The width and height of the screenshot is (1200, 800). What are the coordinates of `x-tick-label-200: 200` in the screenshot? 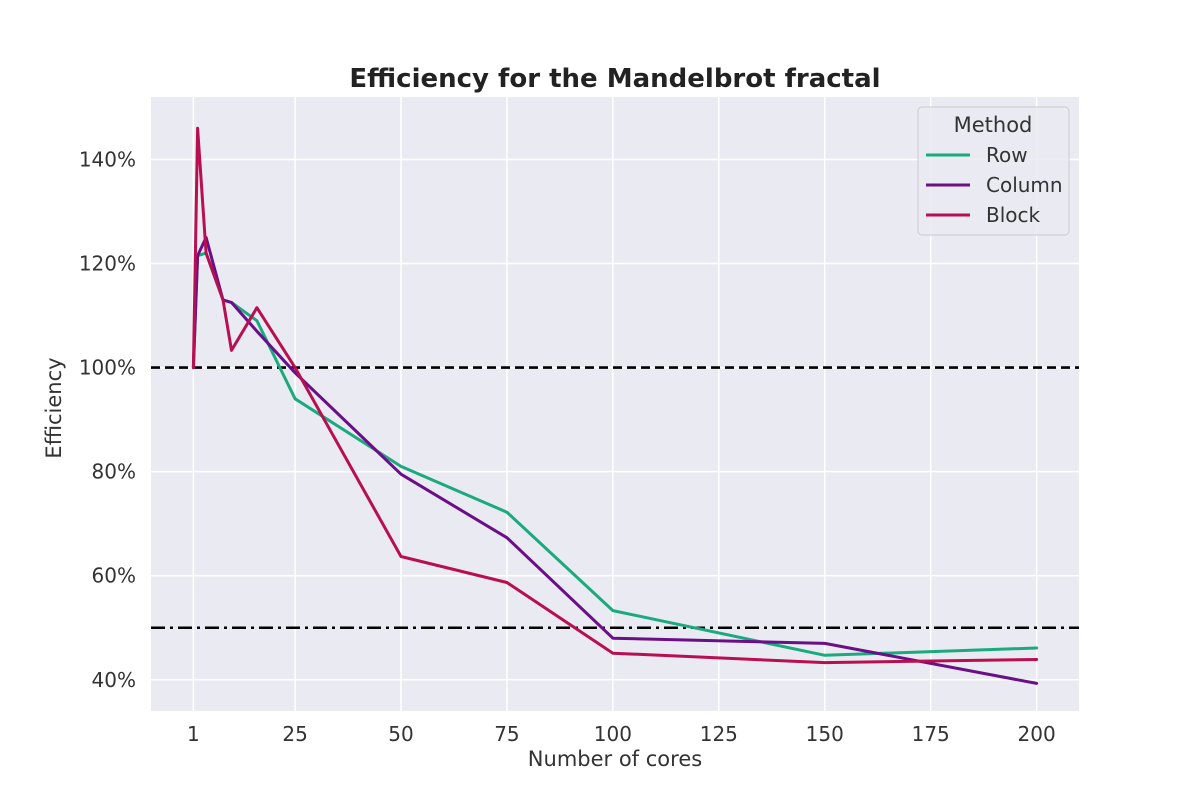 It's located at (1037, 734).